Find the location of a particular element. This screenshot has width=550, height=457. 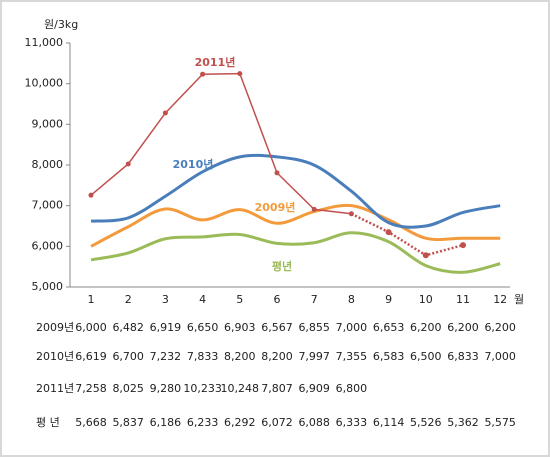

table-cell: 5,362 is located at coordinates (463, 422).